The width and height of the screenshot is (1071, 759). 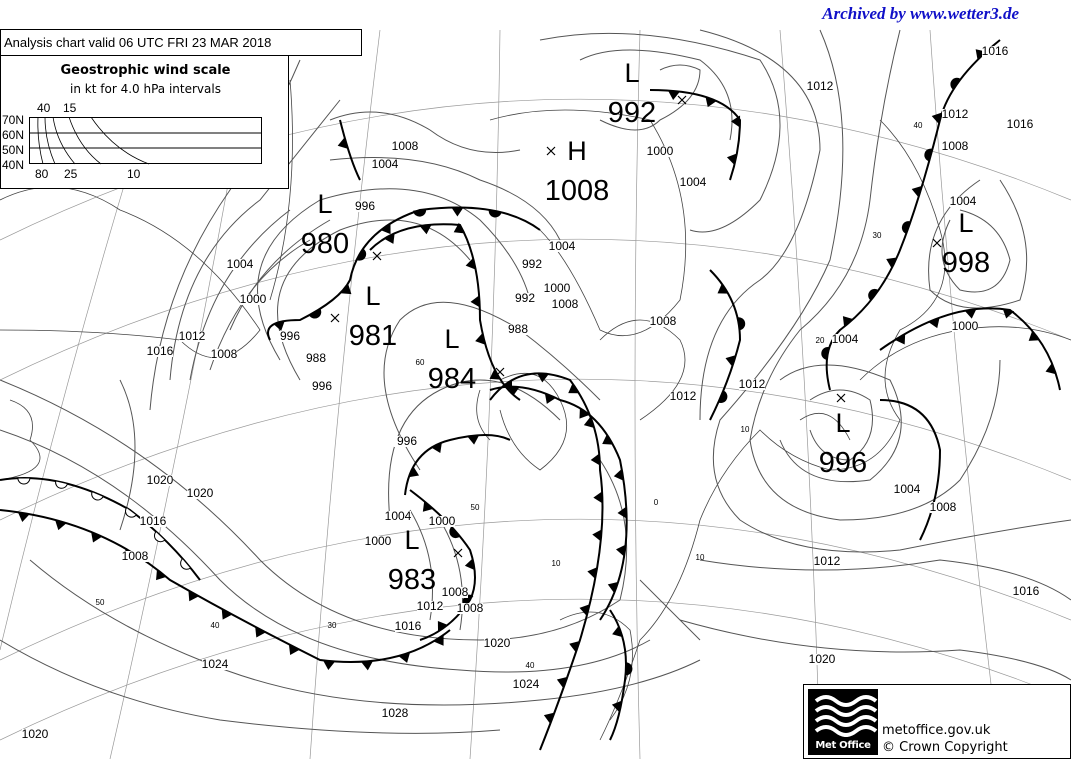 What do you see at coordinates (42, 174) in the screenshot?
I see `scale-bottom-label: 80` at bounding box center [42, 174].